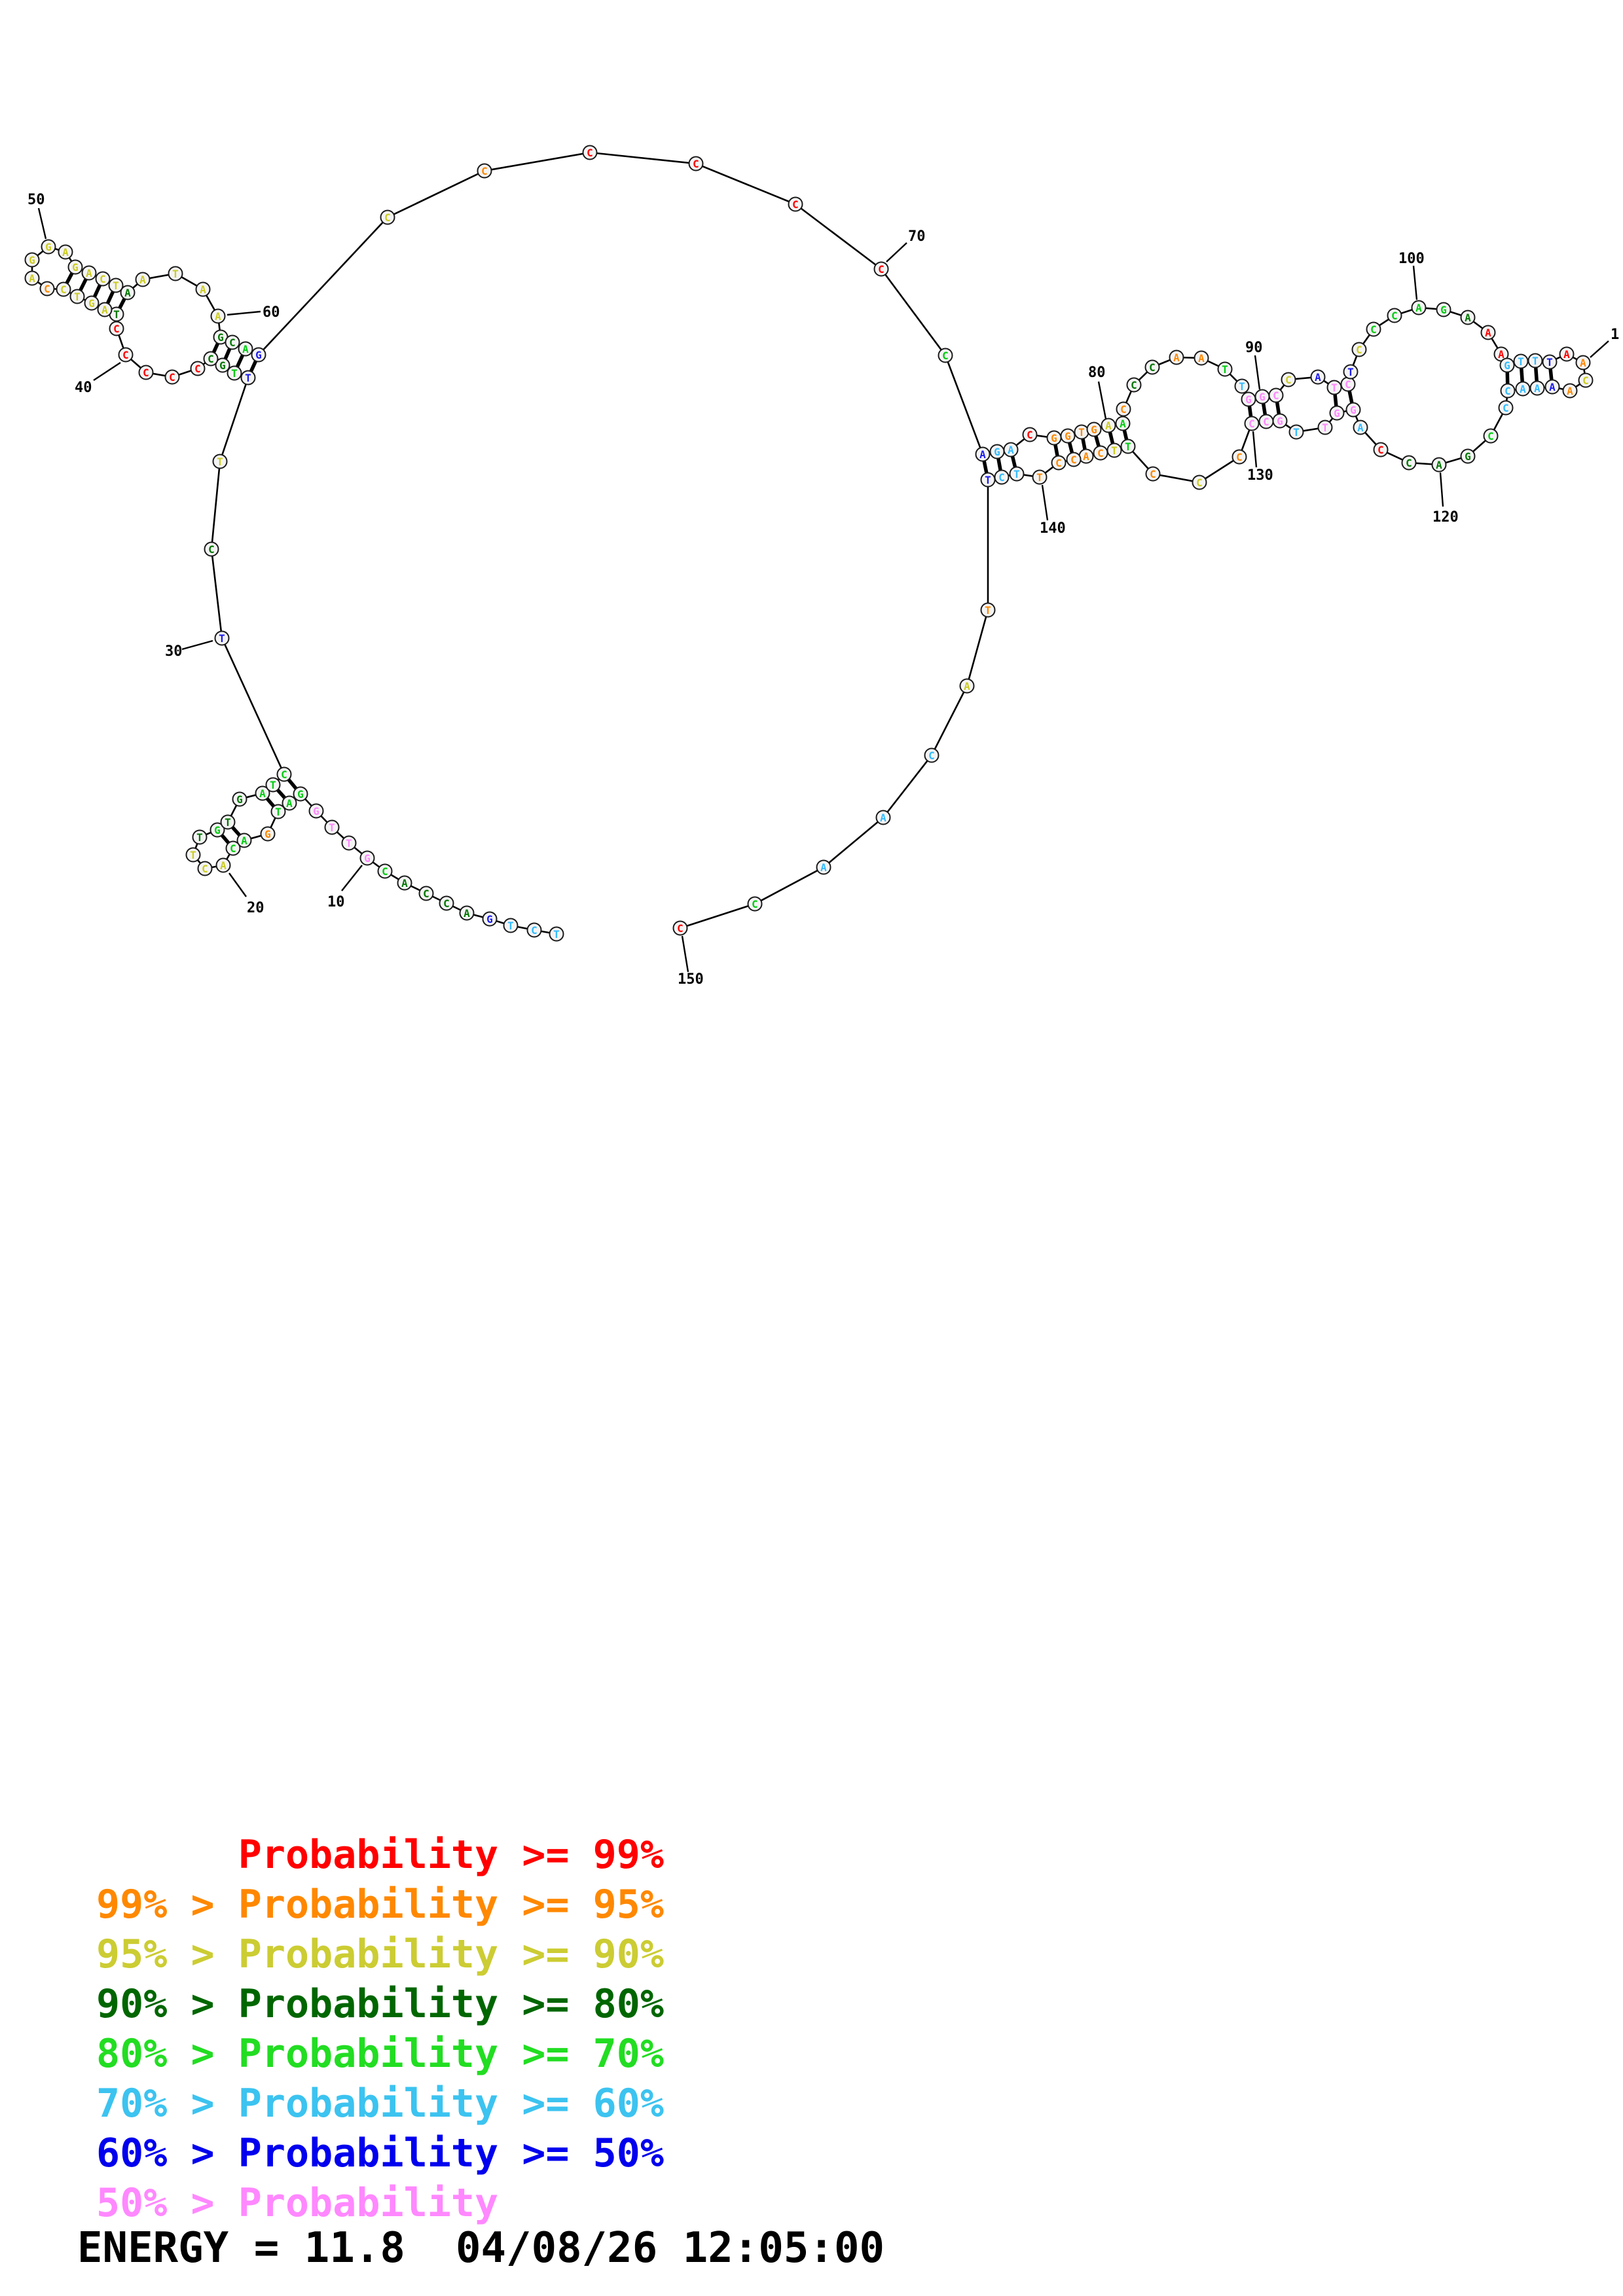 The width and height of the screenshot is (1623, 2296). I want to click on position-label: 150, so click(691, 979).